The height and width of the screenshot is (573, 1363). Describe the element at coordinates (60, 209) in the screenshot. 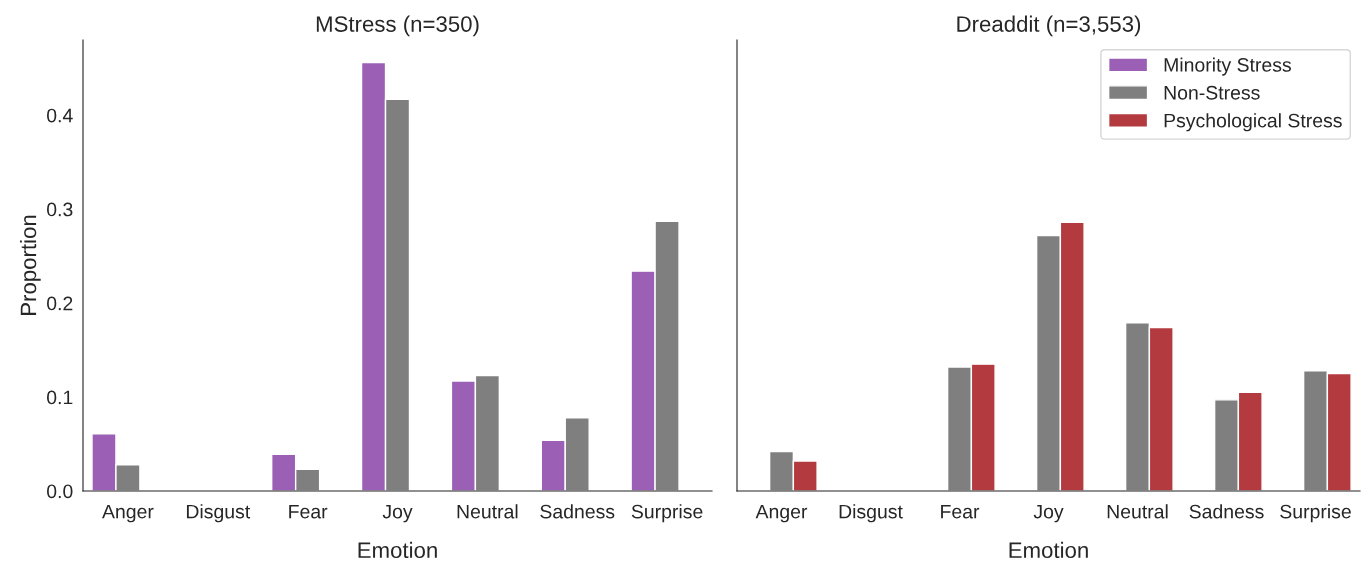

I see `y-tick-label: 0.3` at that location.